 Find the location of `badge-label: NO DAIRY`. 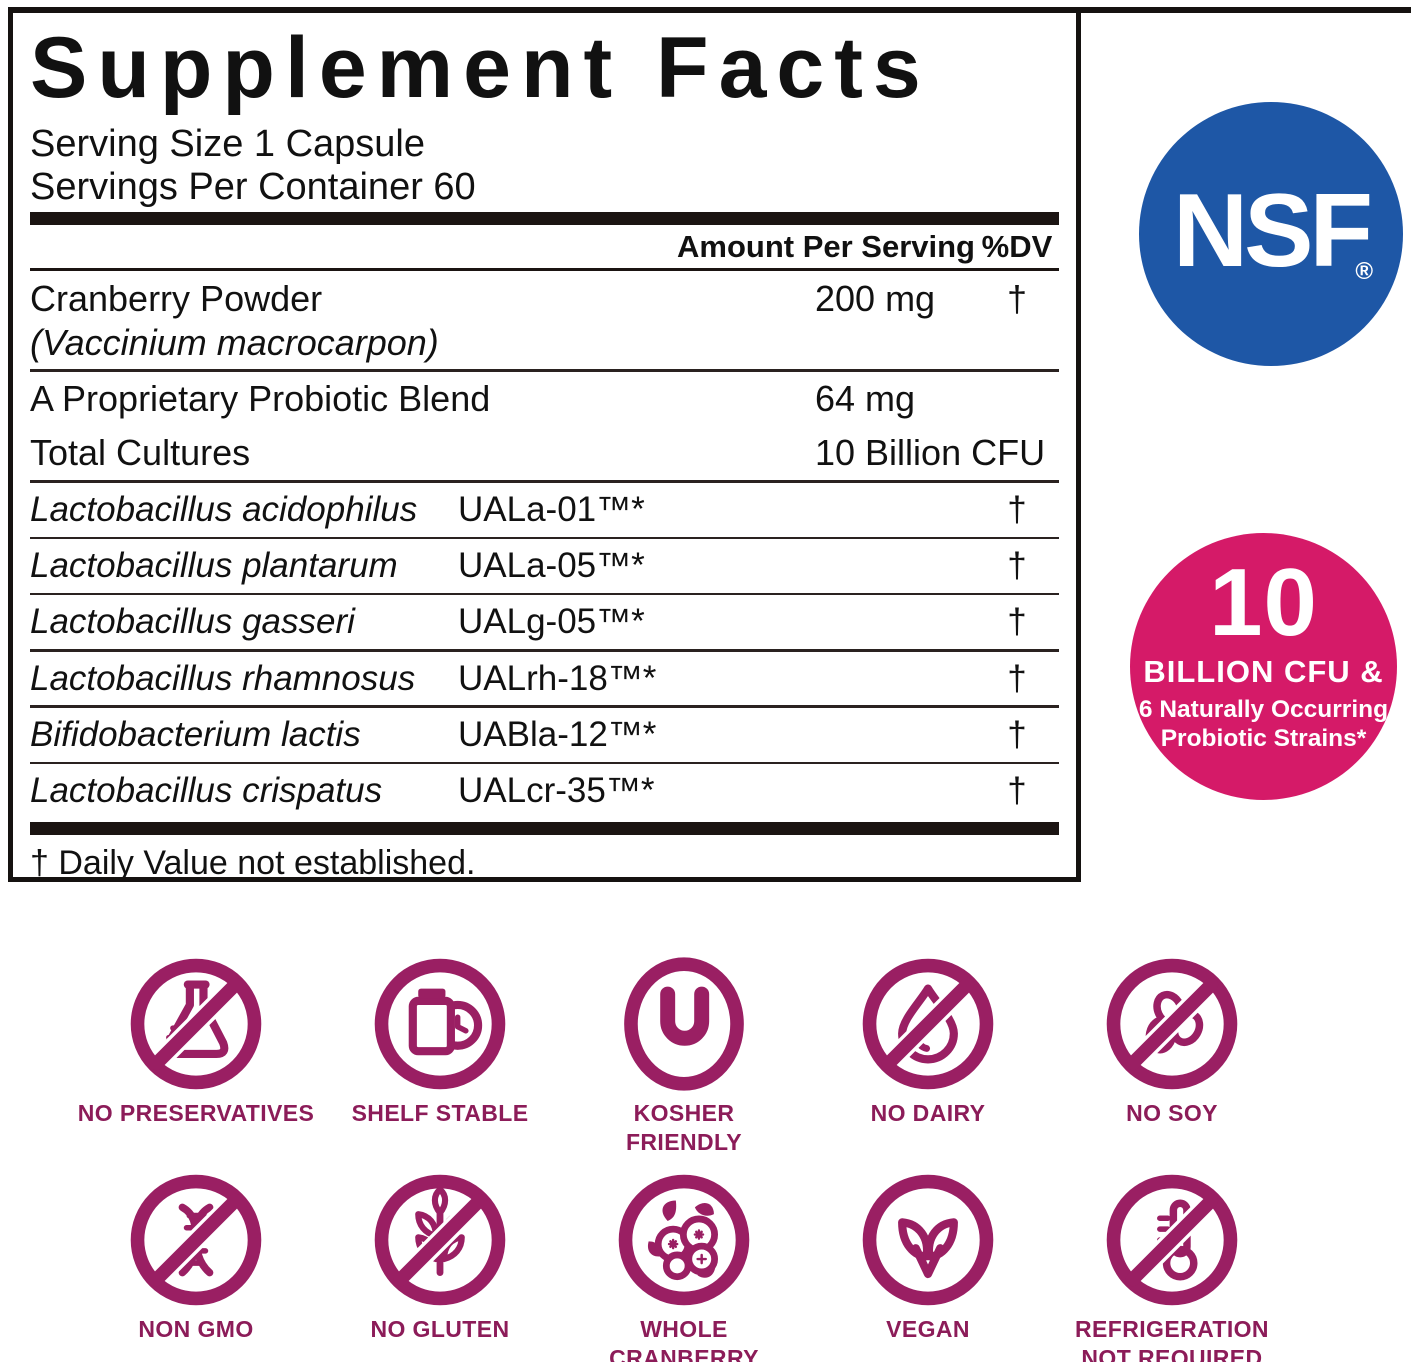

badge-label: NO DAIRY is located at coordinates (928, 1113).